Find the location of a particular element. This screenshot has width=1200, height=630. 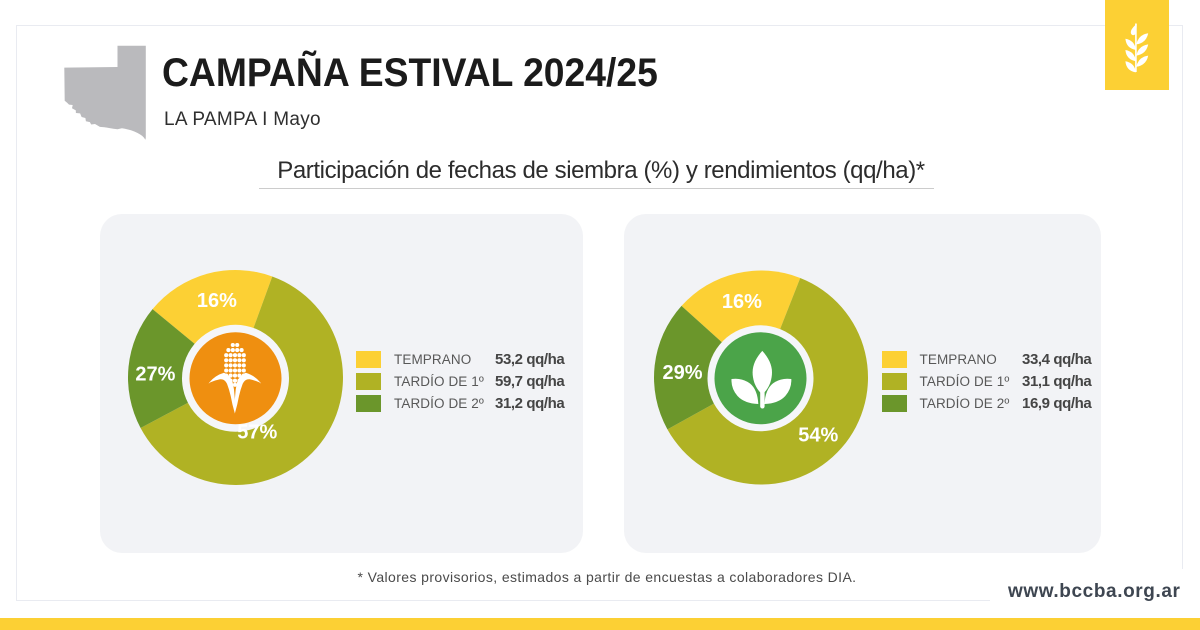

svg-text: 54% is located at coordinates (818, 436).